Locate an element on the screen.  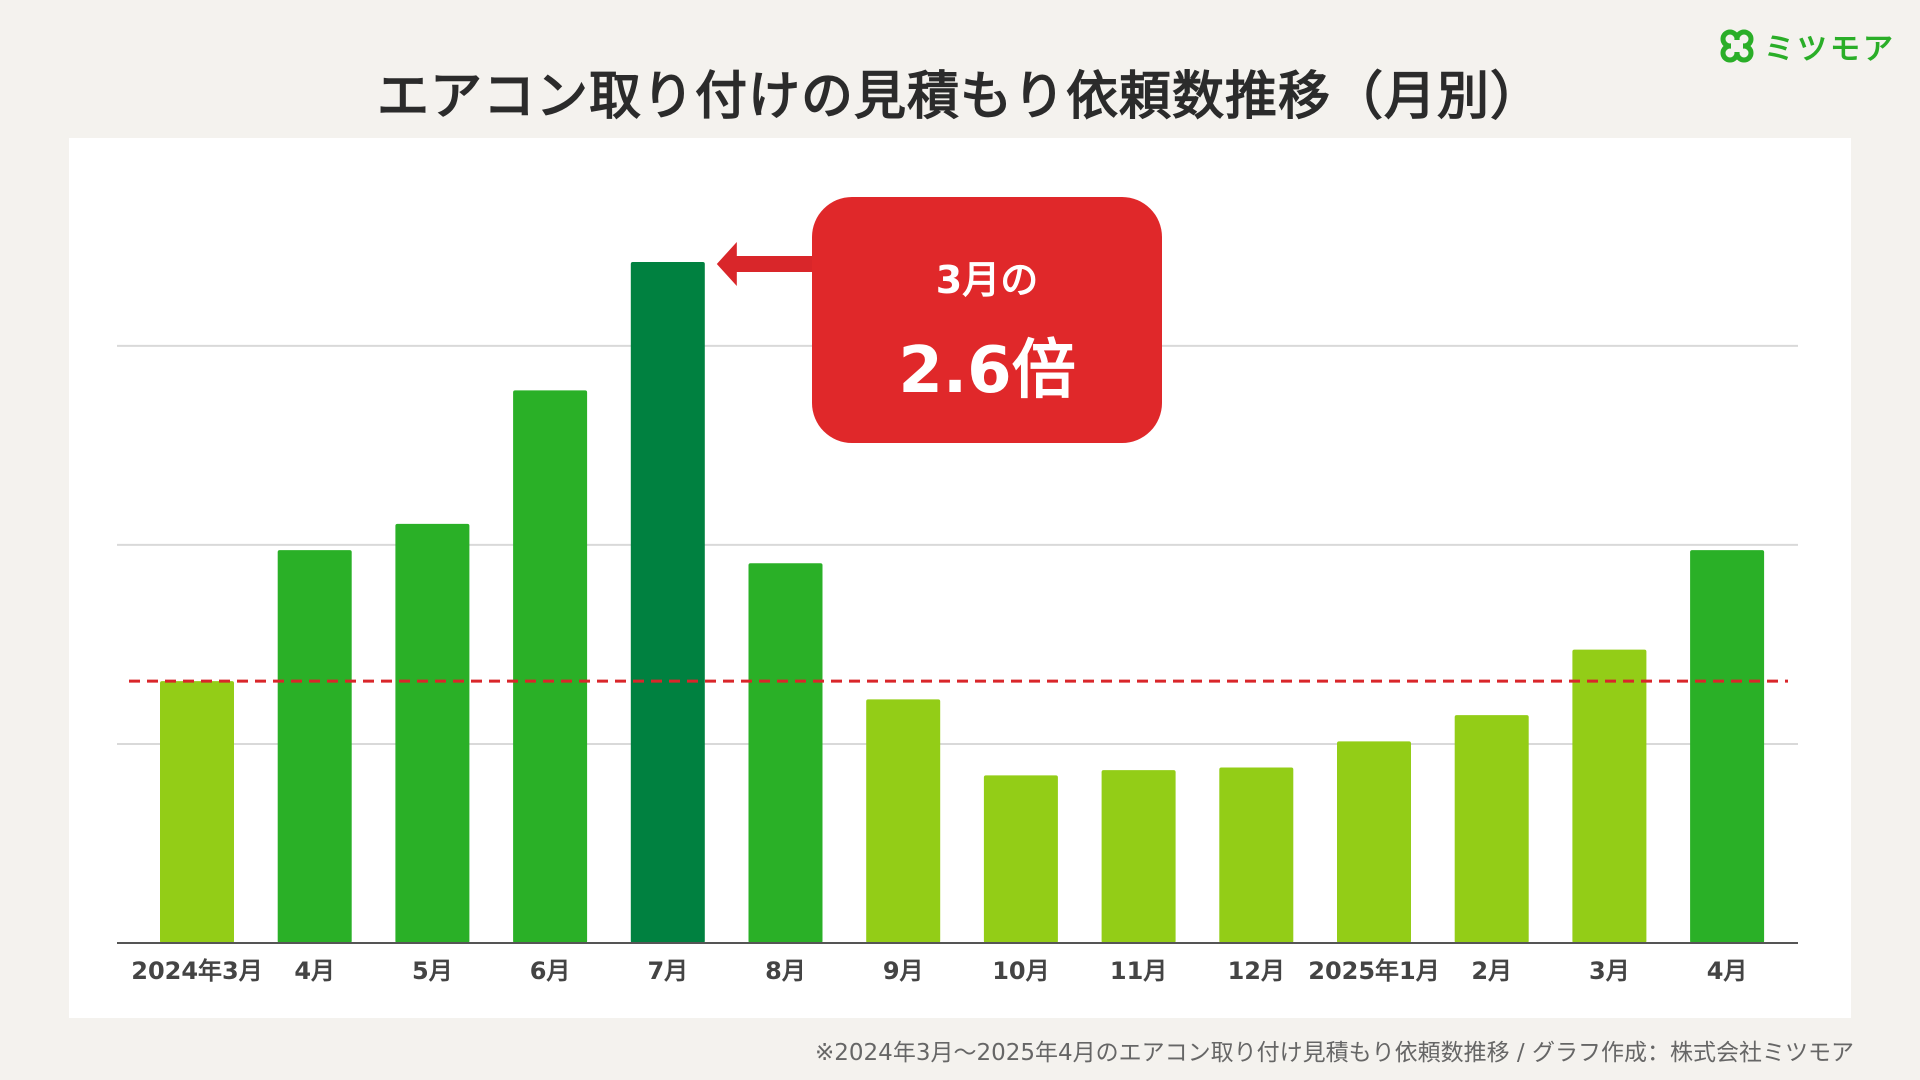
logo-text: ミツモア is located at coordinates (1830, 49).